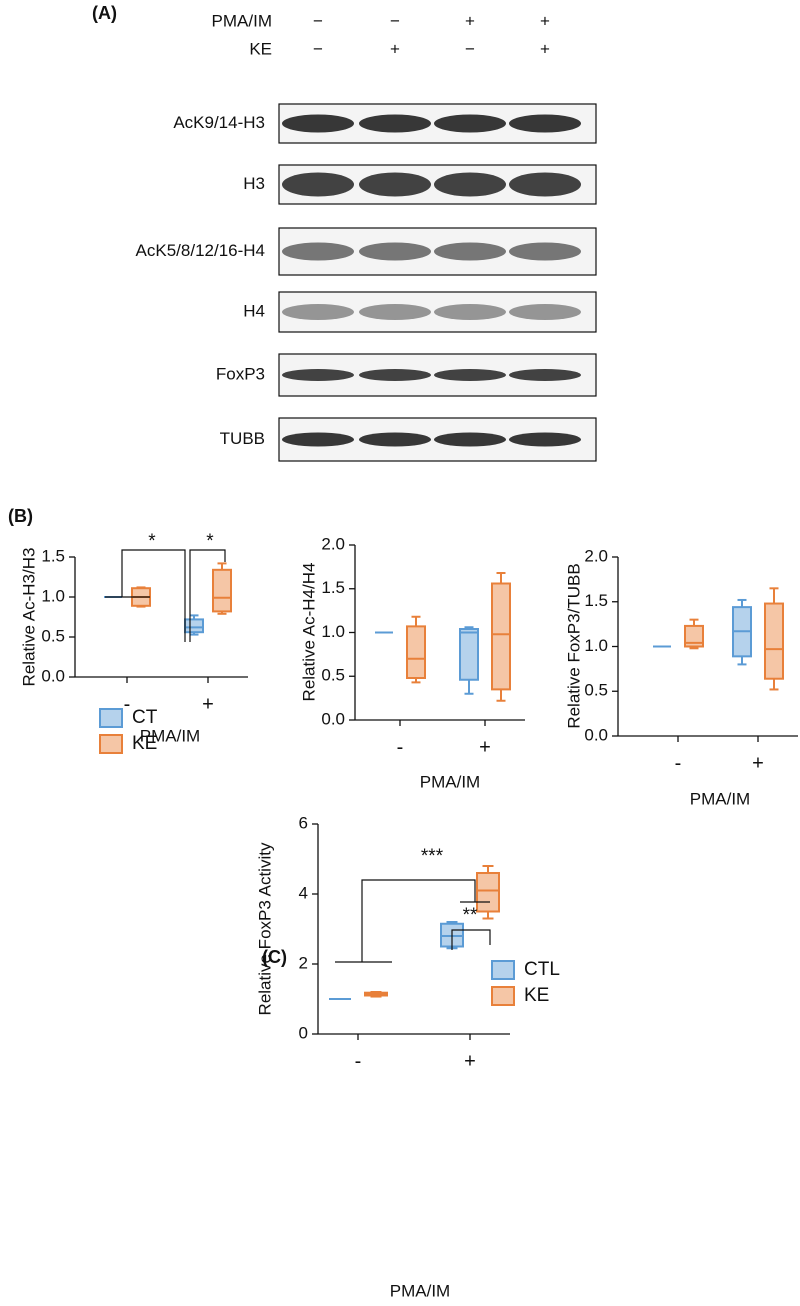 This screenshot has height=1306, width=800. I want to click on blot-row-label: AcK5/8/12/16-H4, so click(200, 250).